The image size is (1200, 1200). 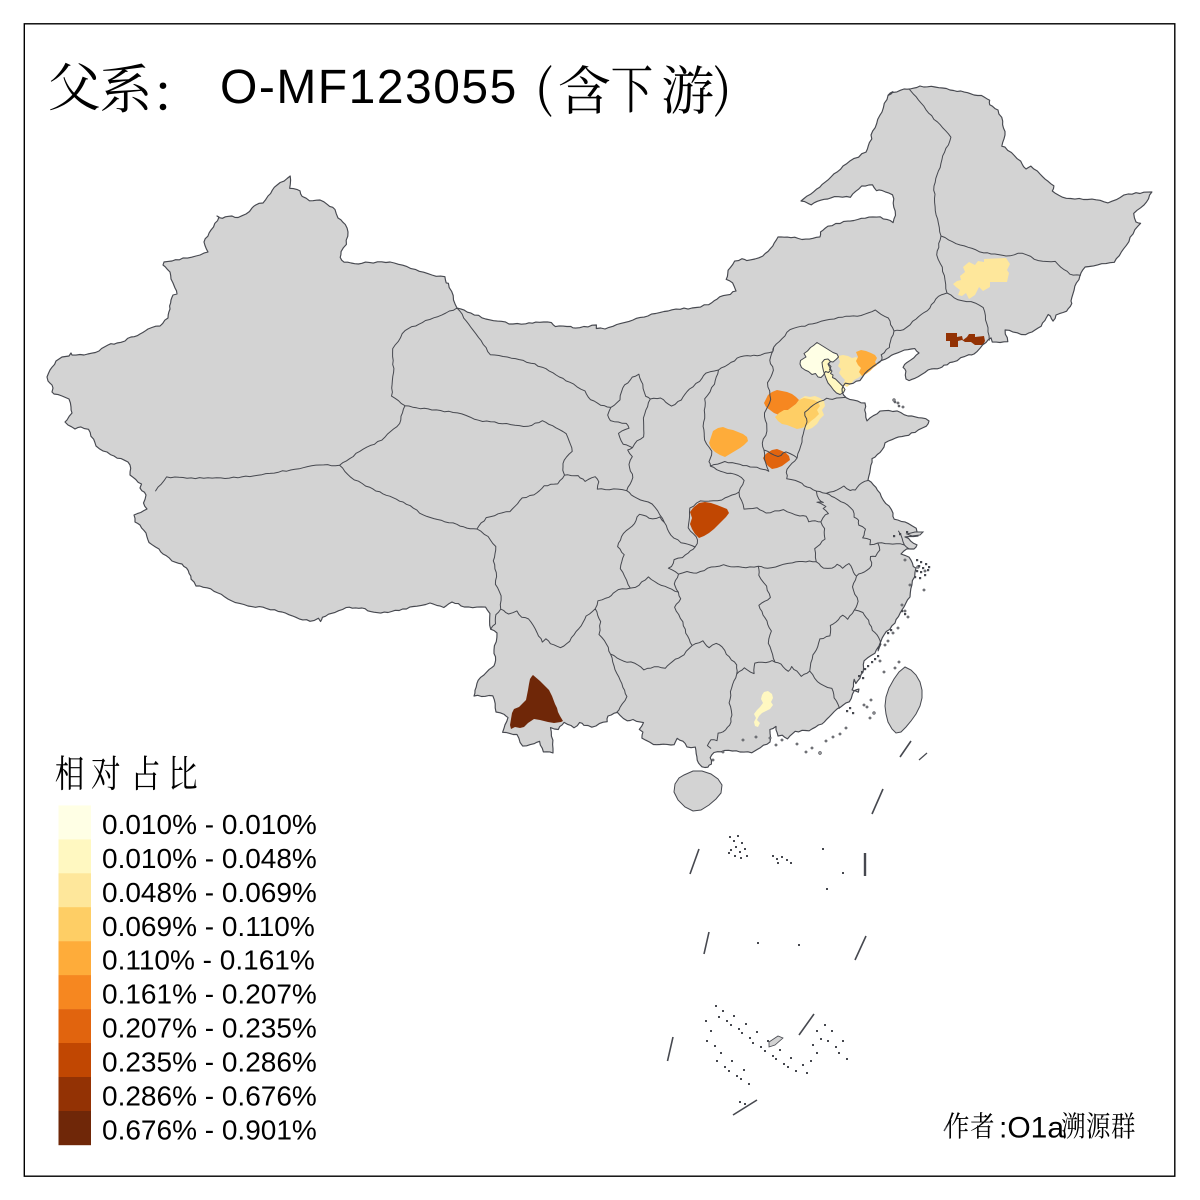 I want to click on svg-text: 0.676% - 0.901%, so click(x=209, y=1130).